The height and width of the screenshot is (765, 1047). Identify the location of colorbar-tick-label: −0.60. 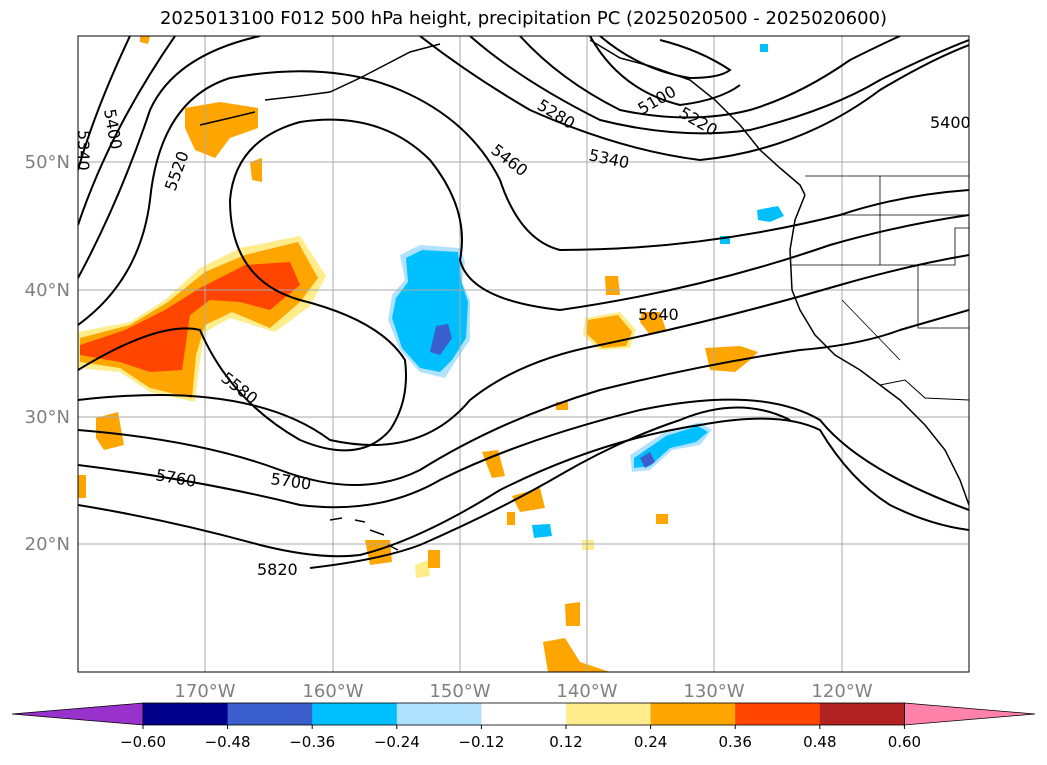
(143, 742).